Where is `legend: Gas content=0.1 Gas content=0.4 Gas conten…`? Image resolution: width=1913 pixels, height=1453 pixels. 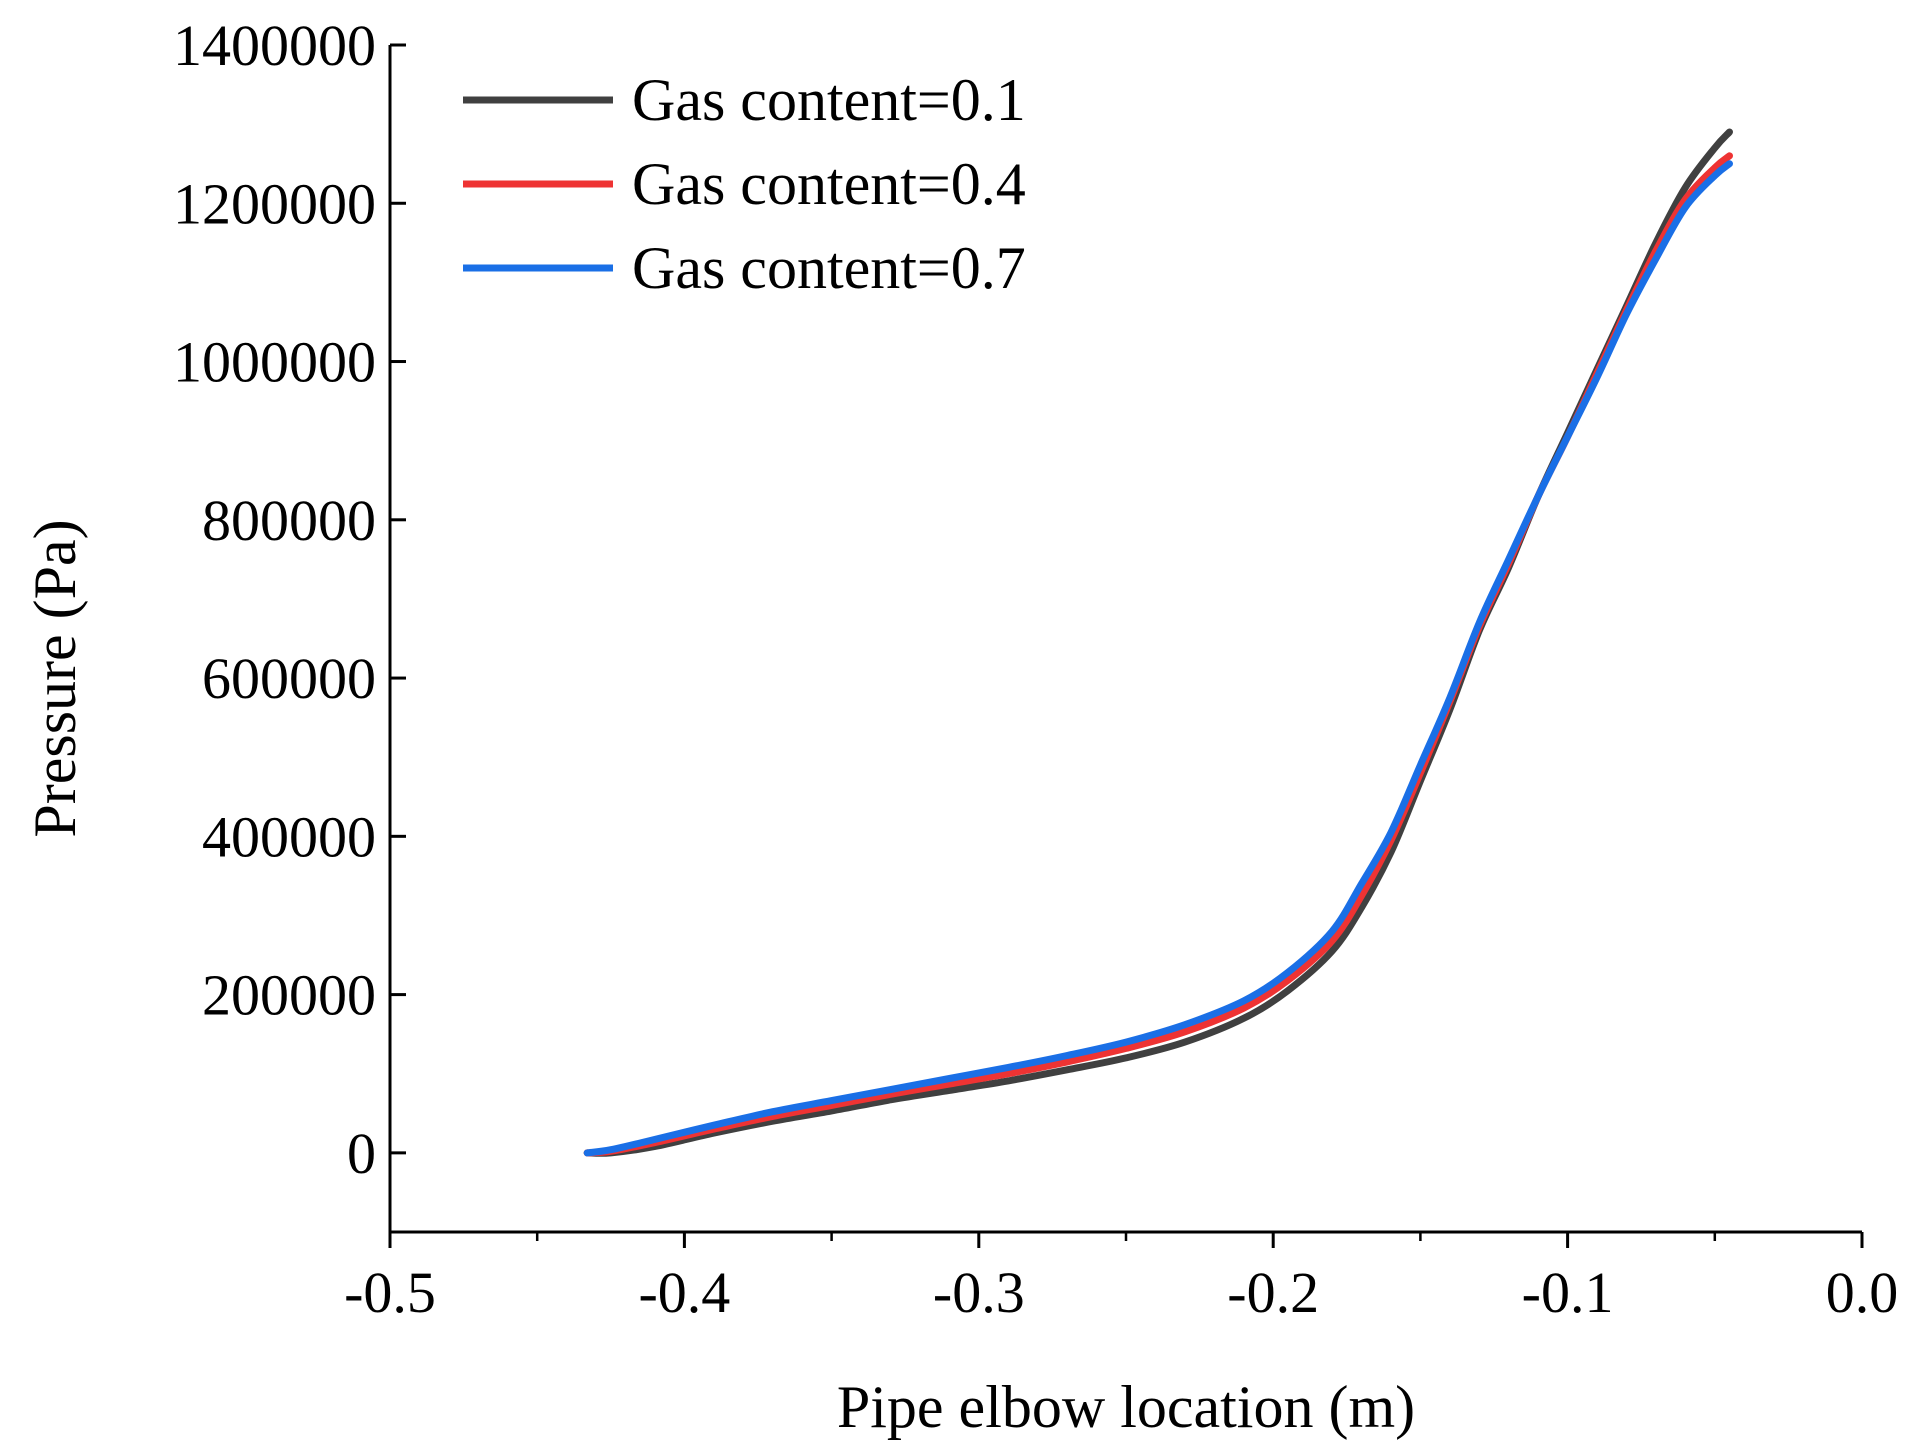 legend: Gas content=0.1 Gas content=0.4 Gas conten… is located at coordinates (744, 184).